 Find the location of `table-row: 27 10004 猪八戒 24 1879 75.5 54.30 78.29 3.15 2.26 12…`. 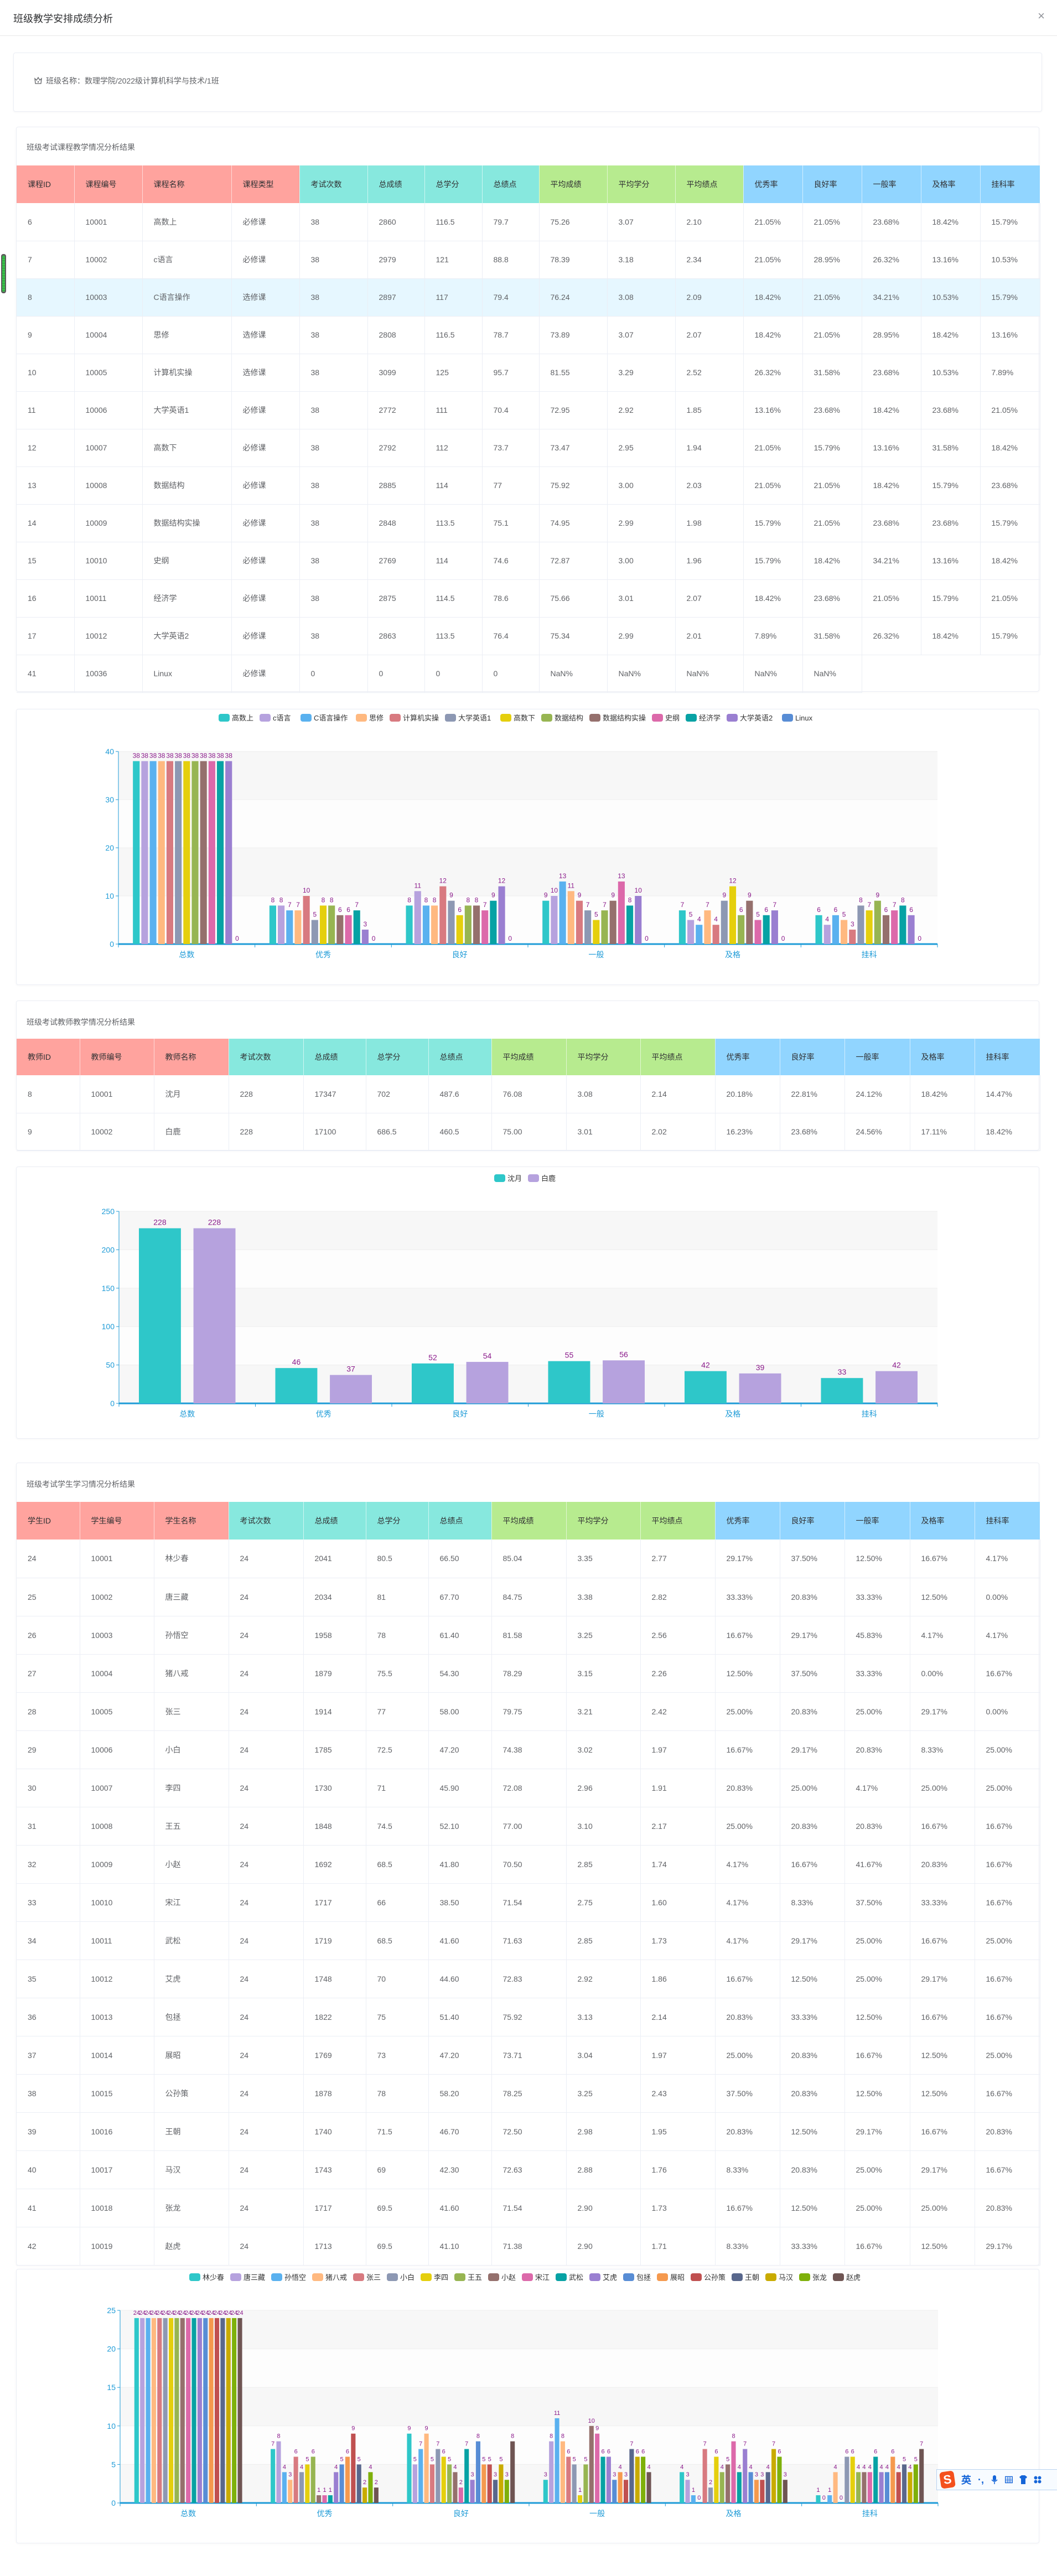

table-row: 27 10004 猪八戒 24 1879 75.5 54.30 78.29 3.15 2.26 12… is located at coordinates (528, 1673).